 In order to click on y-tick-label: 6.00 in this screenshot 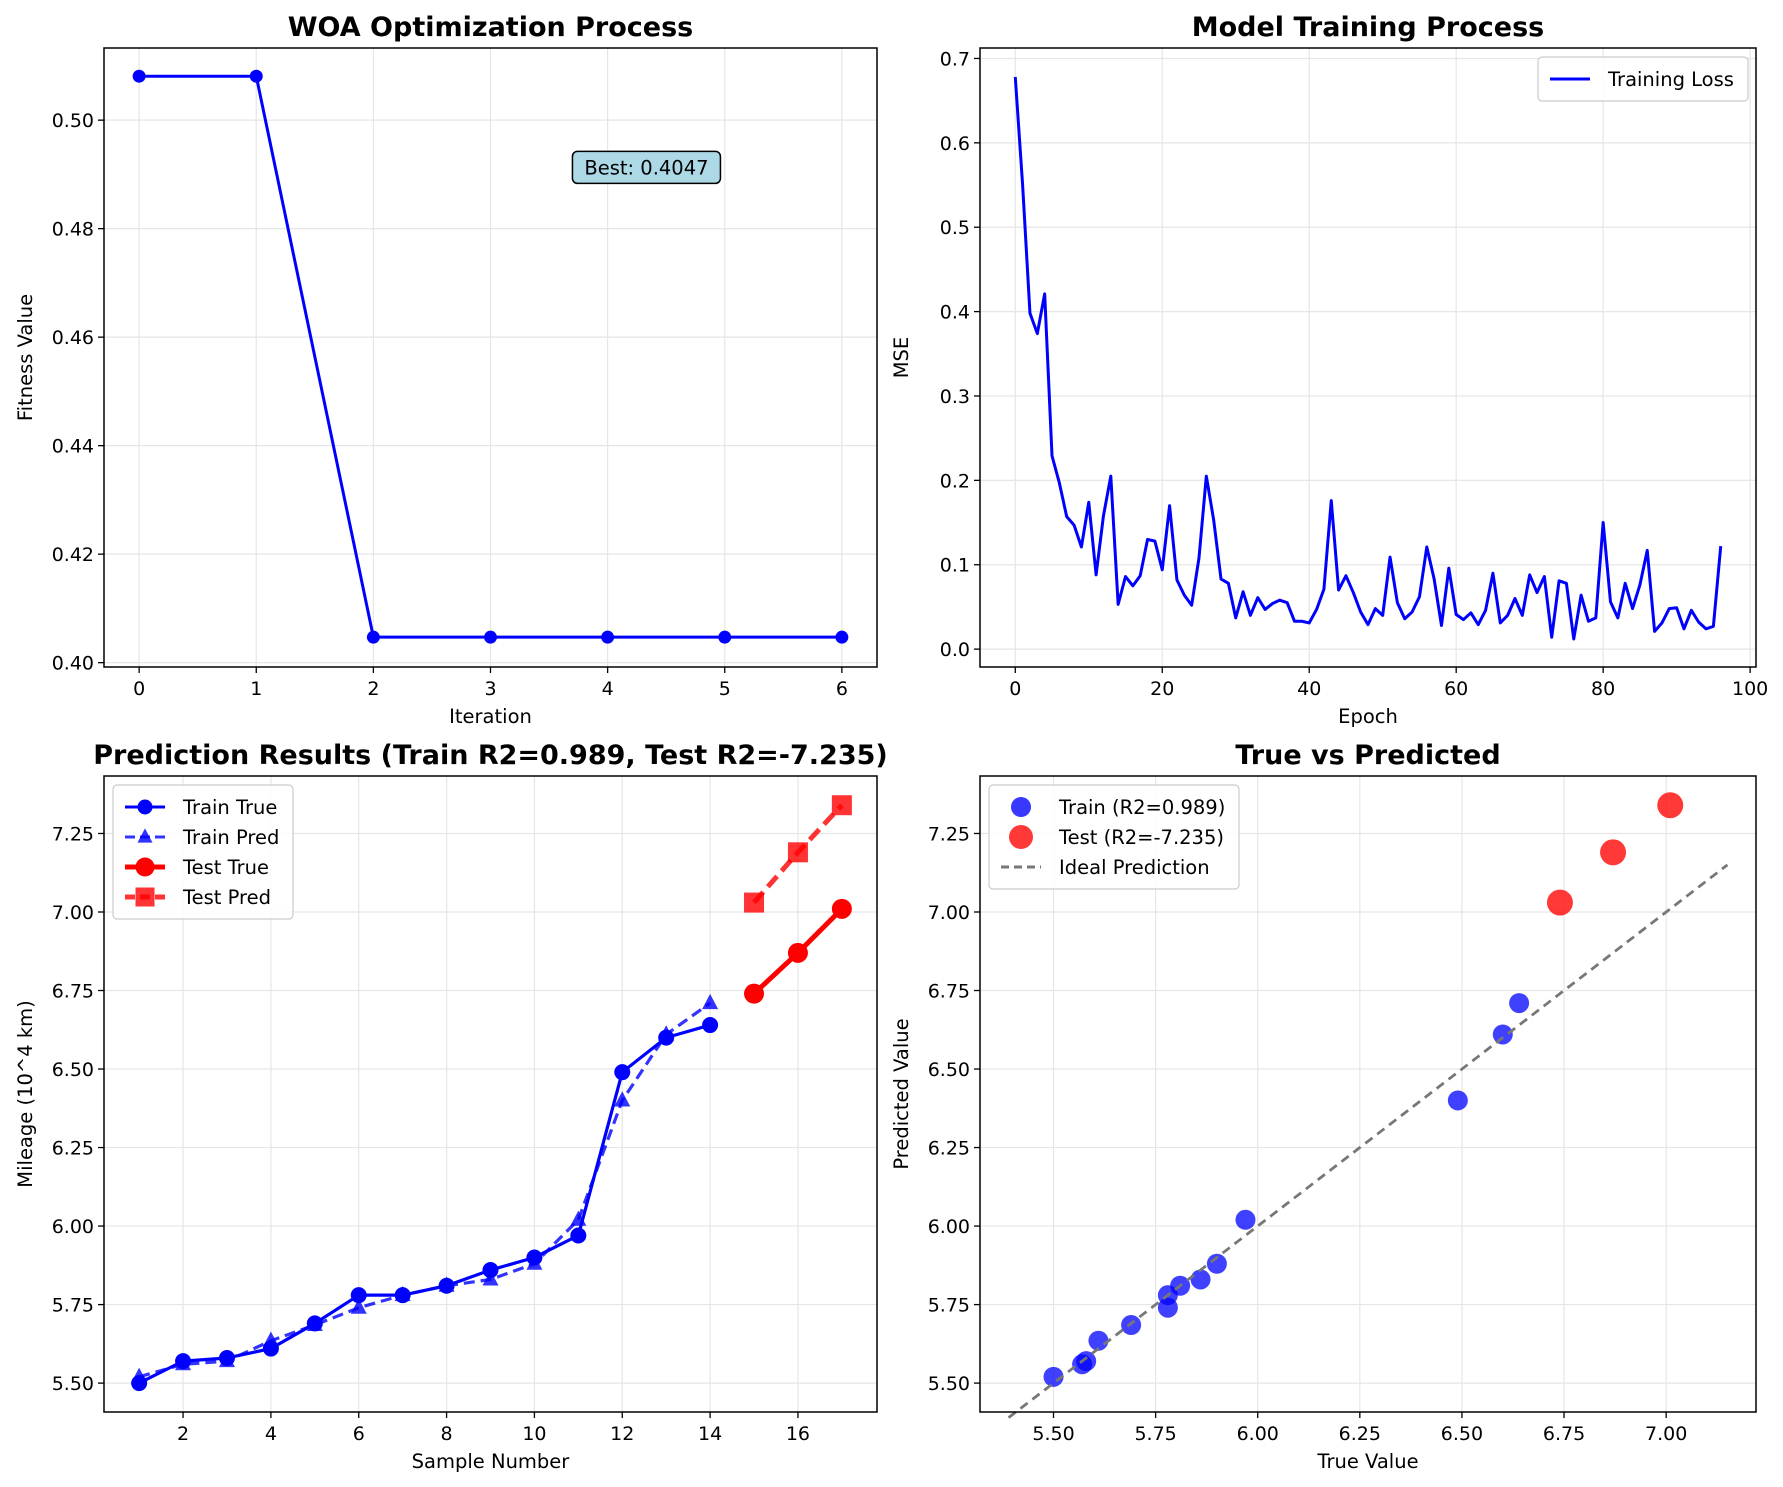, I will do `click(73, 1227)`.